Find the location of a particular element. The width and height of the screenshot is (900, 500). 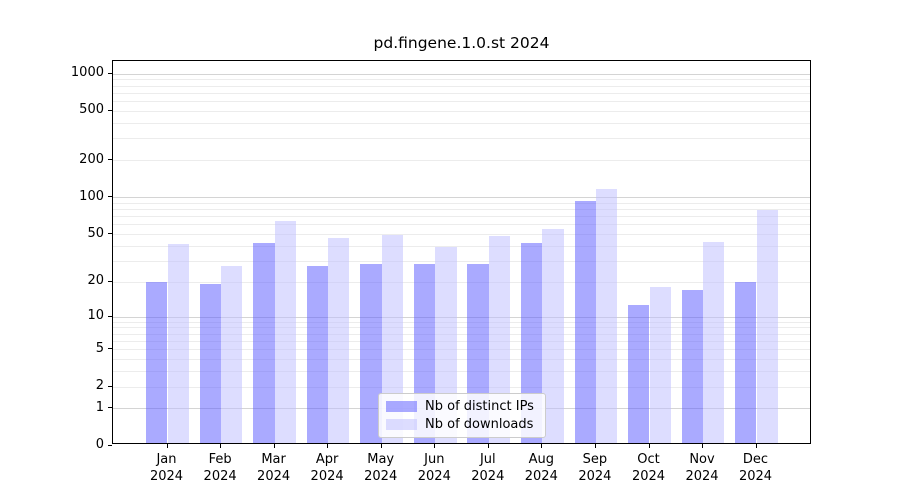

x-tick-label: Dec 2024 is located at coordinates (755, 468).